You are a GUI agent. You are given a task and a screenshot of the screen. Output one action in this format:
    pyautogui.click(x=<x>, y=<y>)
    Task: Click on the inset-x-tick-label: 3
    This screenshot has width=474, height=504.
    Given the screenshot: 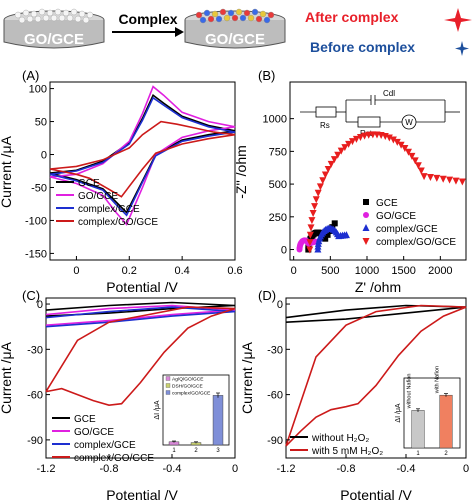 What is the action you would take?
    pyautogui.click(x=218, y=451)
    